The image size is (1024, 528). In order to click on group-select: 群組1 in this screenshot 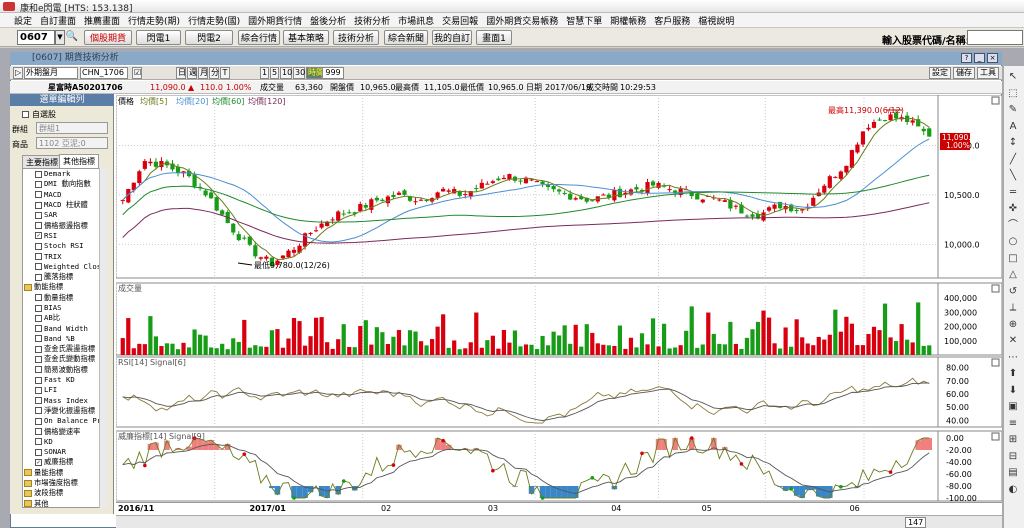, I will do `click(72, 128)`.